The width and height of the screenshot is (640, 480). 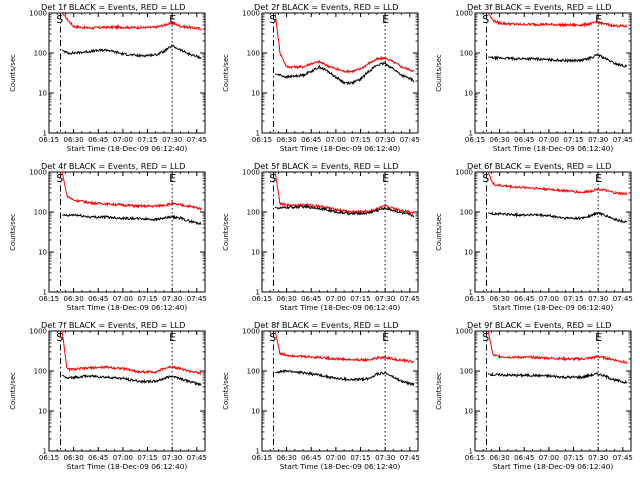 I want to click on panel-title: Det 8f BLACK = Events, RED = LLD, so click(x=326, y=325).